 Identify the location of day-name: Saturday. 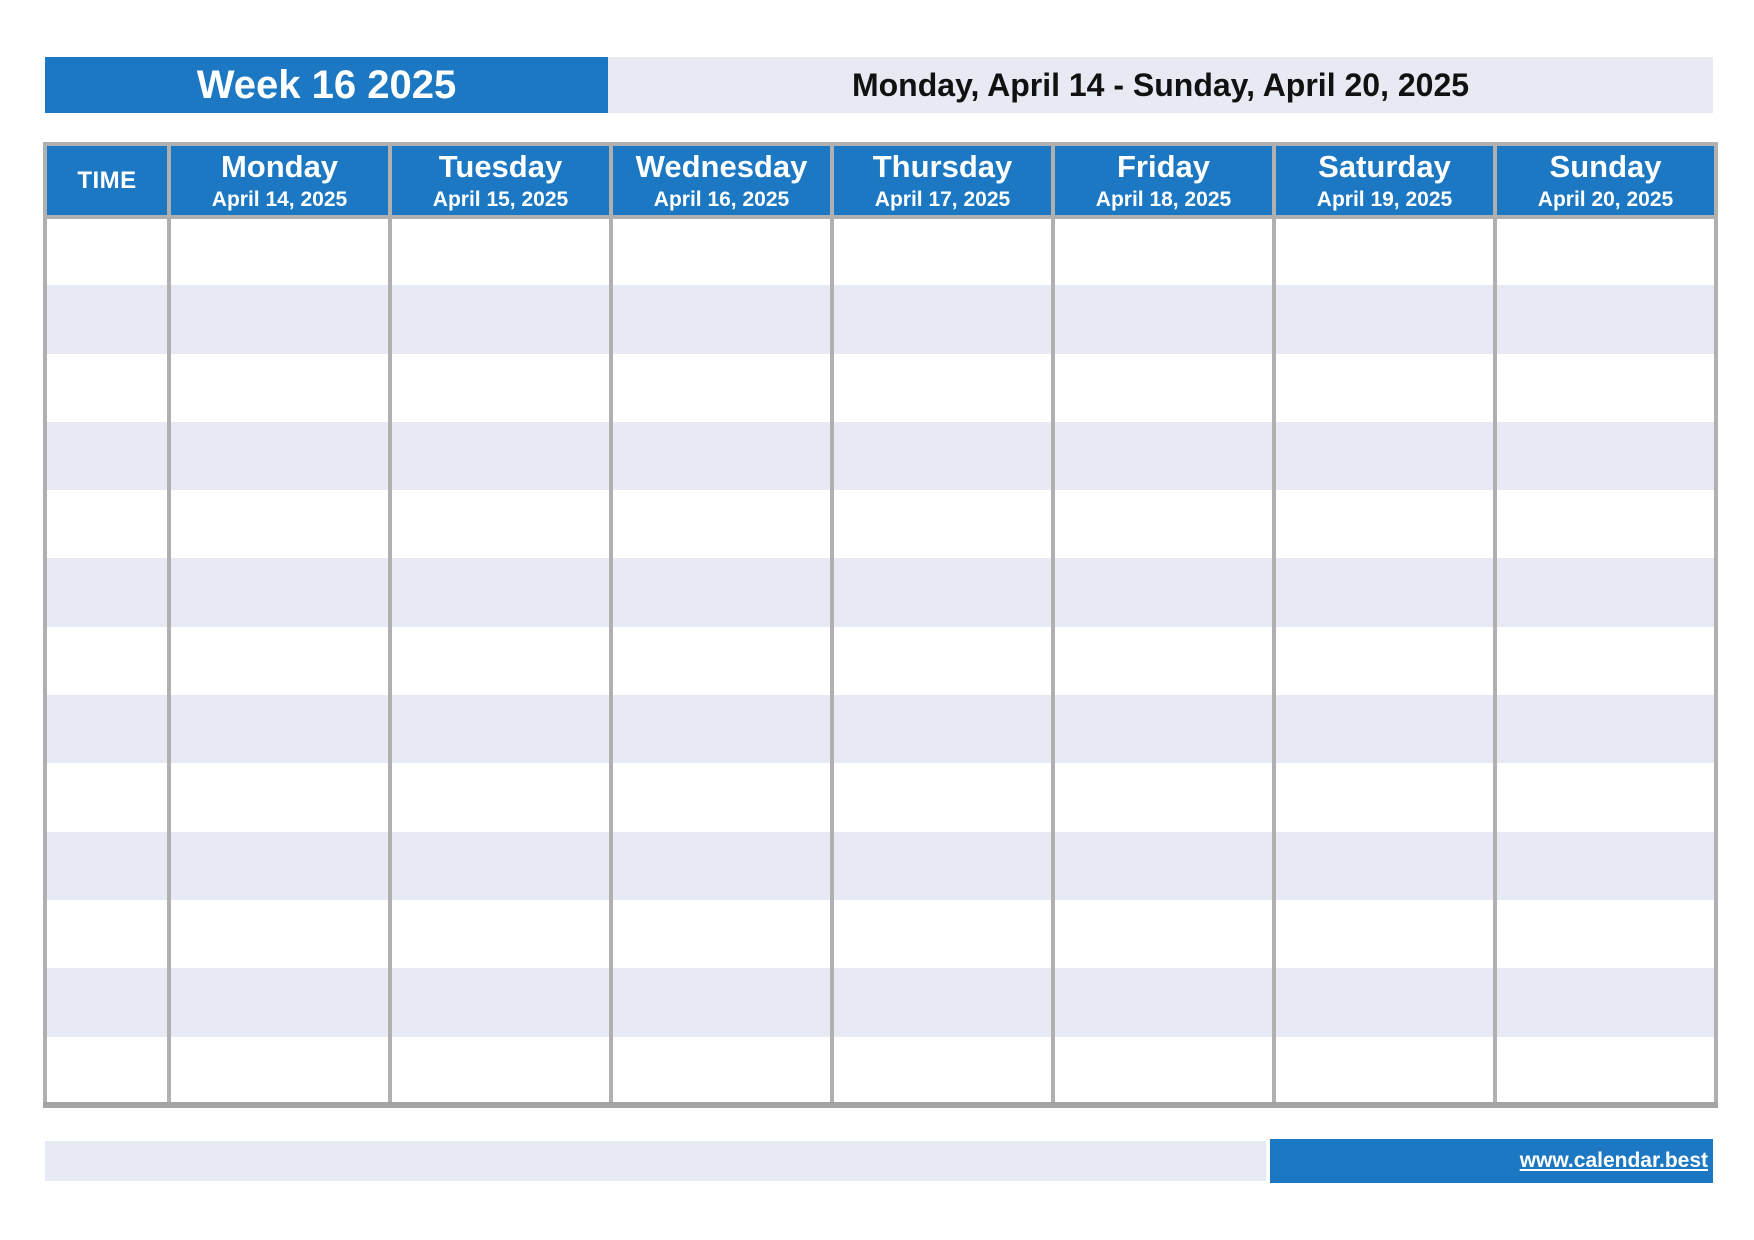
(1384, 167).